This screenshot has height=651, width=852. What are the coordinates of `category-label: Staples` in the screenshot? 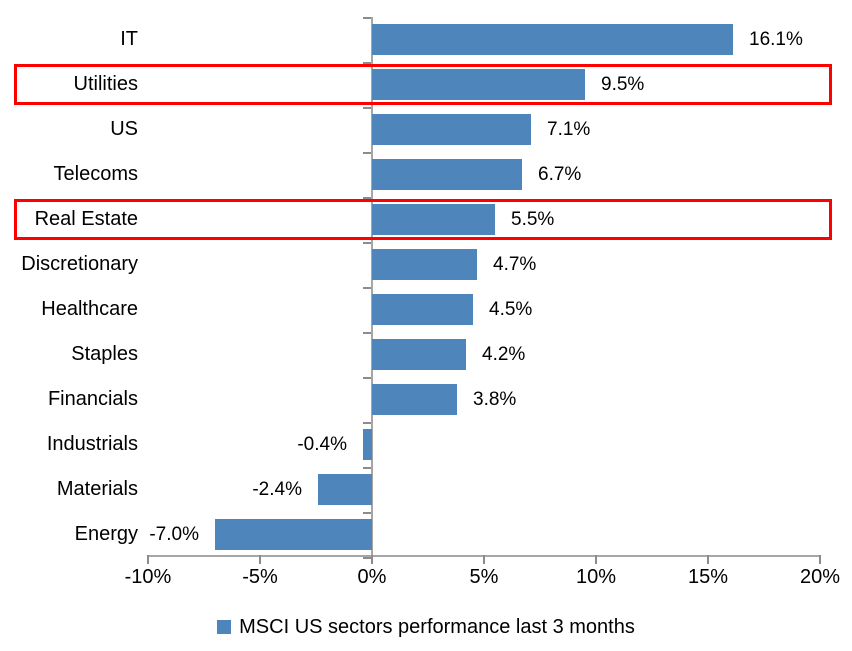 It's located at (104, 354).